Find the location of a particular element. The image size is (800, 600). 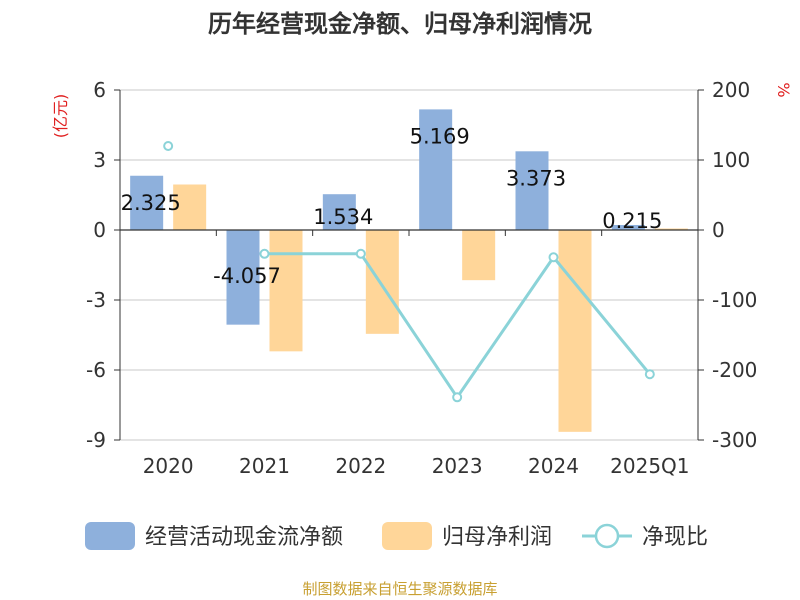

left-tick-label: 3 is located at coordinates (99, 160).